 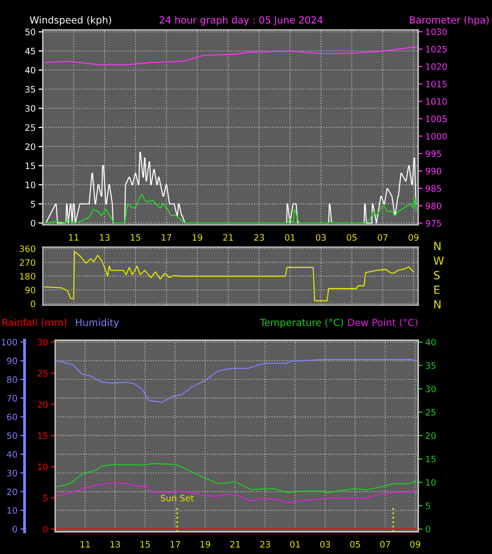 I want to click on ref-line-label: Sun Set, so click(x=177, y=498).